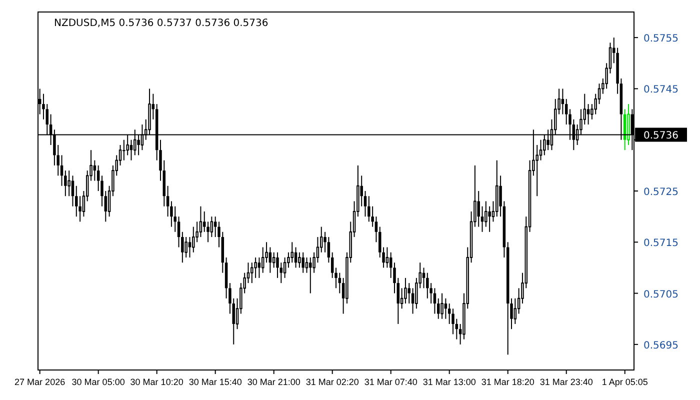 Image resolution: width=700 pixels, height=400 pixels. I want to click on x-tick-label: 30 Mar 05:00, so click(98, 382).